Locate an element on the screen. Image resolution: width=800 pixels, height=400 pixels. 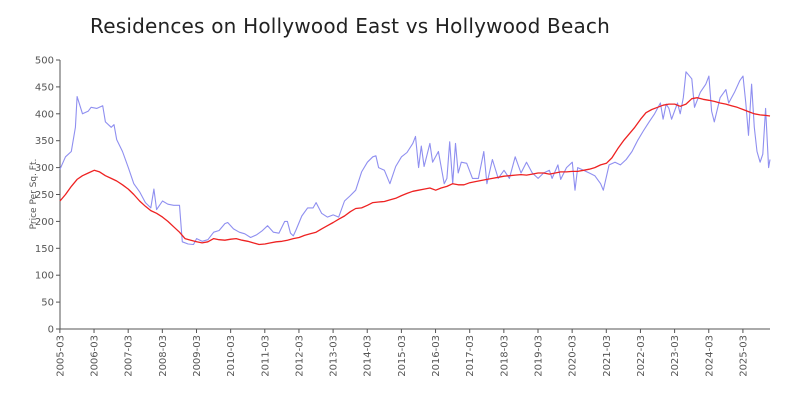
y-tick-label: 300 is located at coordinates (44, 168).